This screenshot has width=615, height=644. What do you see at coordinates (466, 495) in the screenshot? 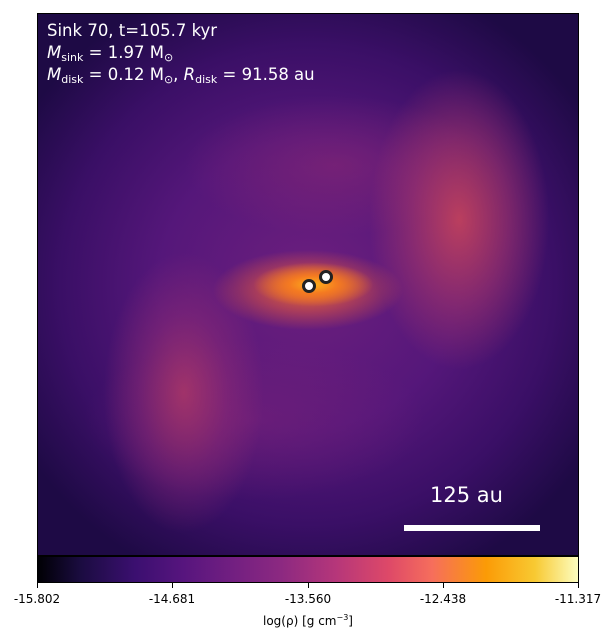
I see `scale-bar-label: 125 au` at bounding box center [466, 495].